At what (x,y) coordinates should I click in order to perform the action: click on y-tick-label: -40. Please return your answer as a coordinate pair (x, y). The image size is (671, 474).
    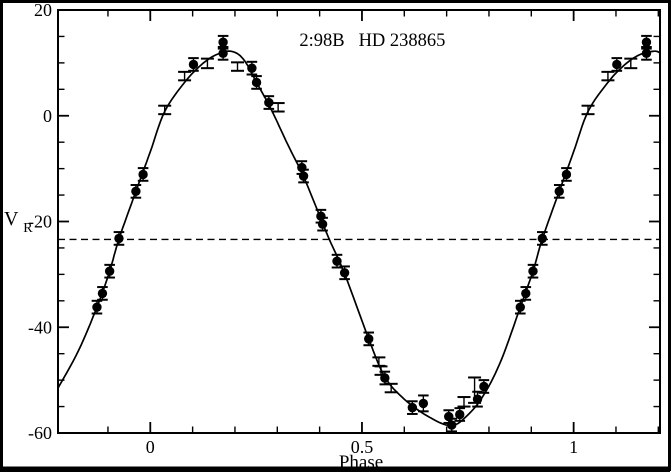
    Looking at the image, I should click on (40, 327).